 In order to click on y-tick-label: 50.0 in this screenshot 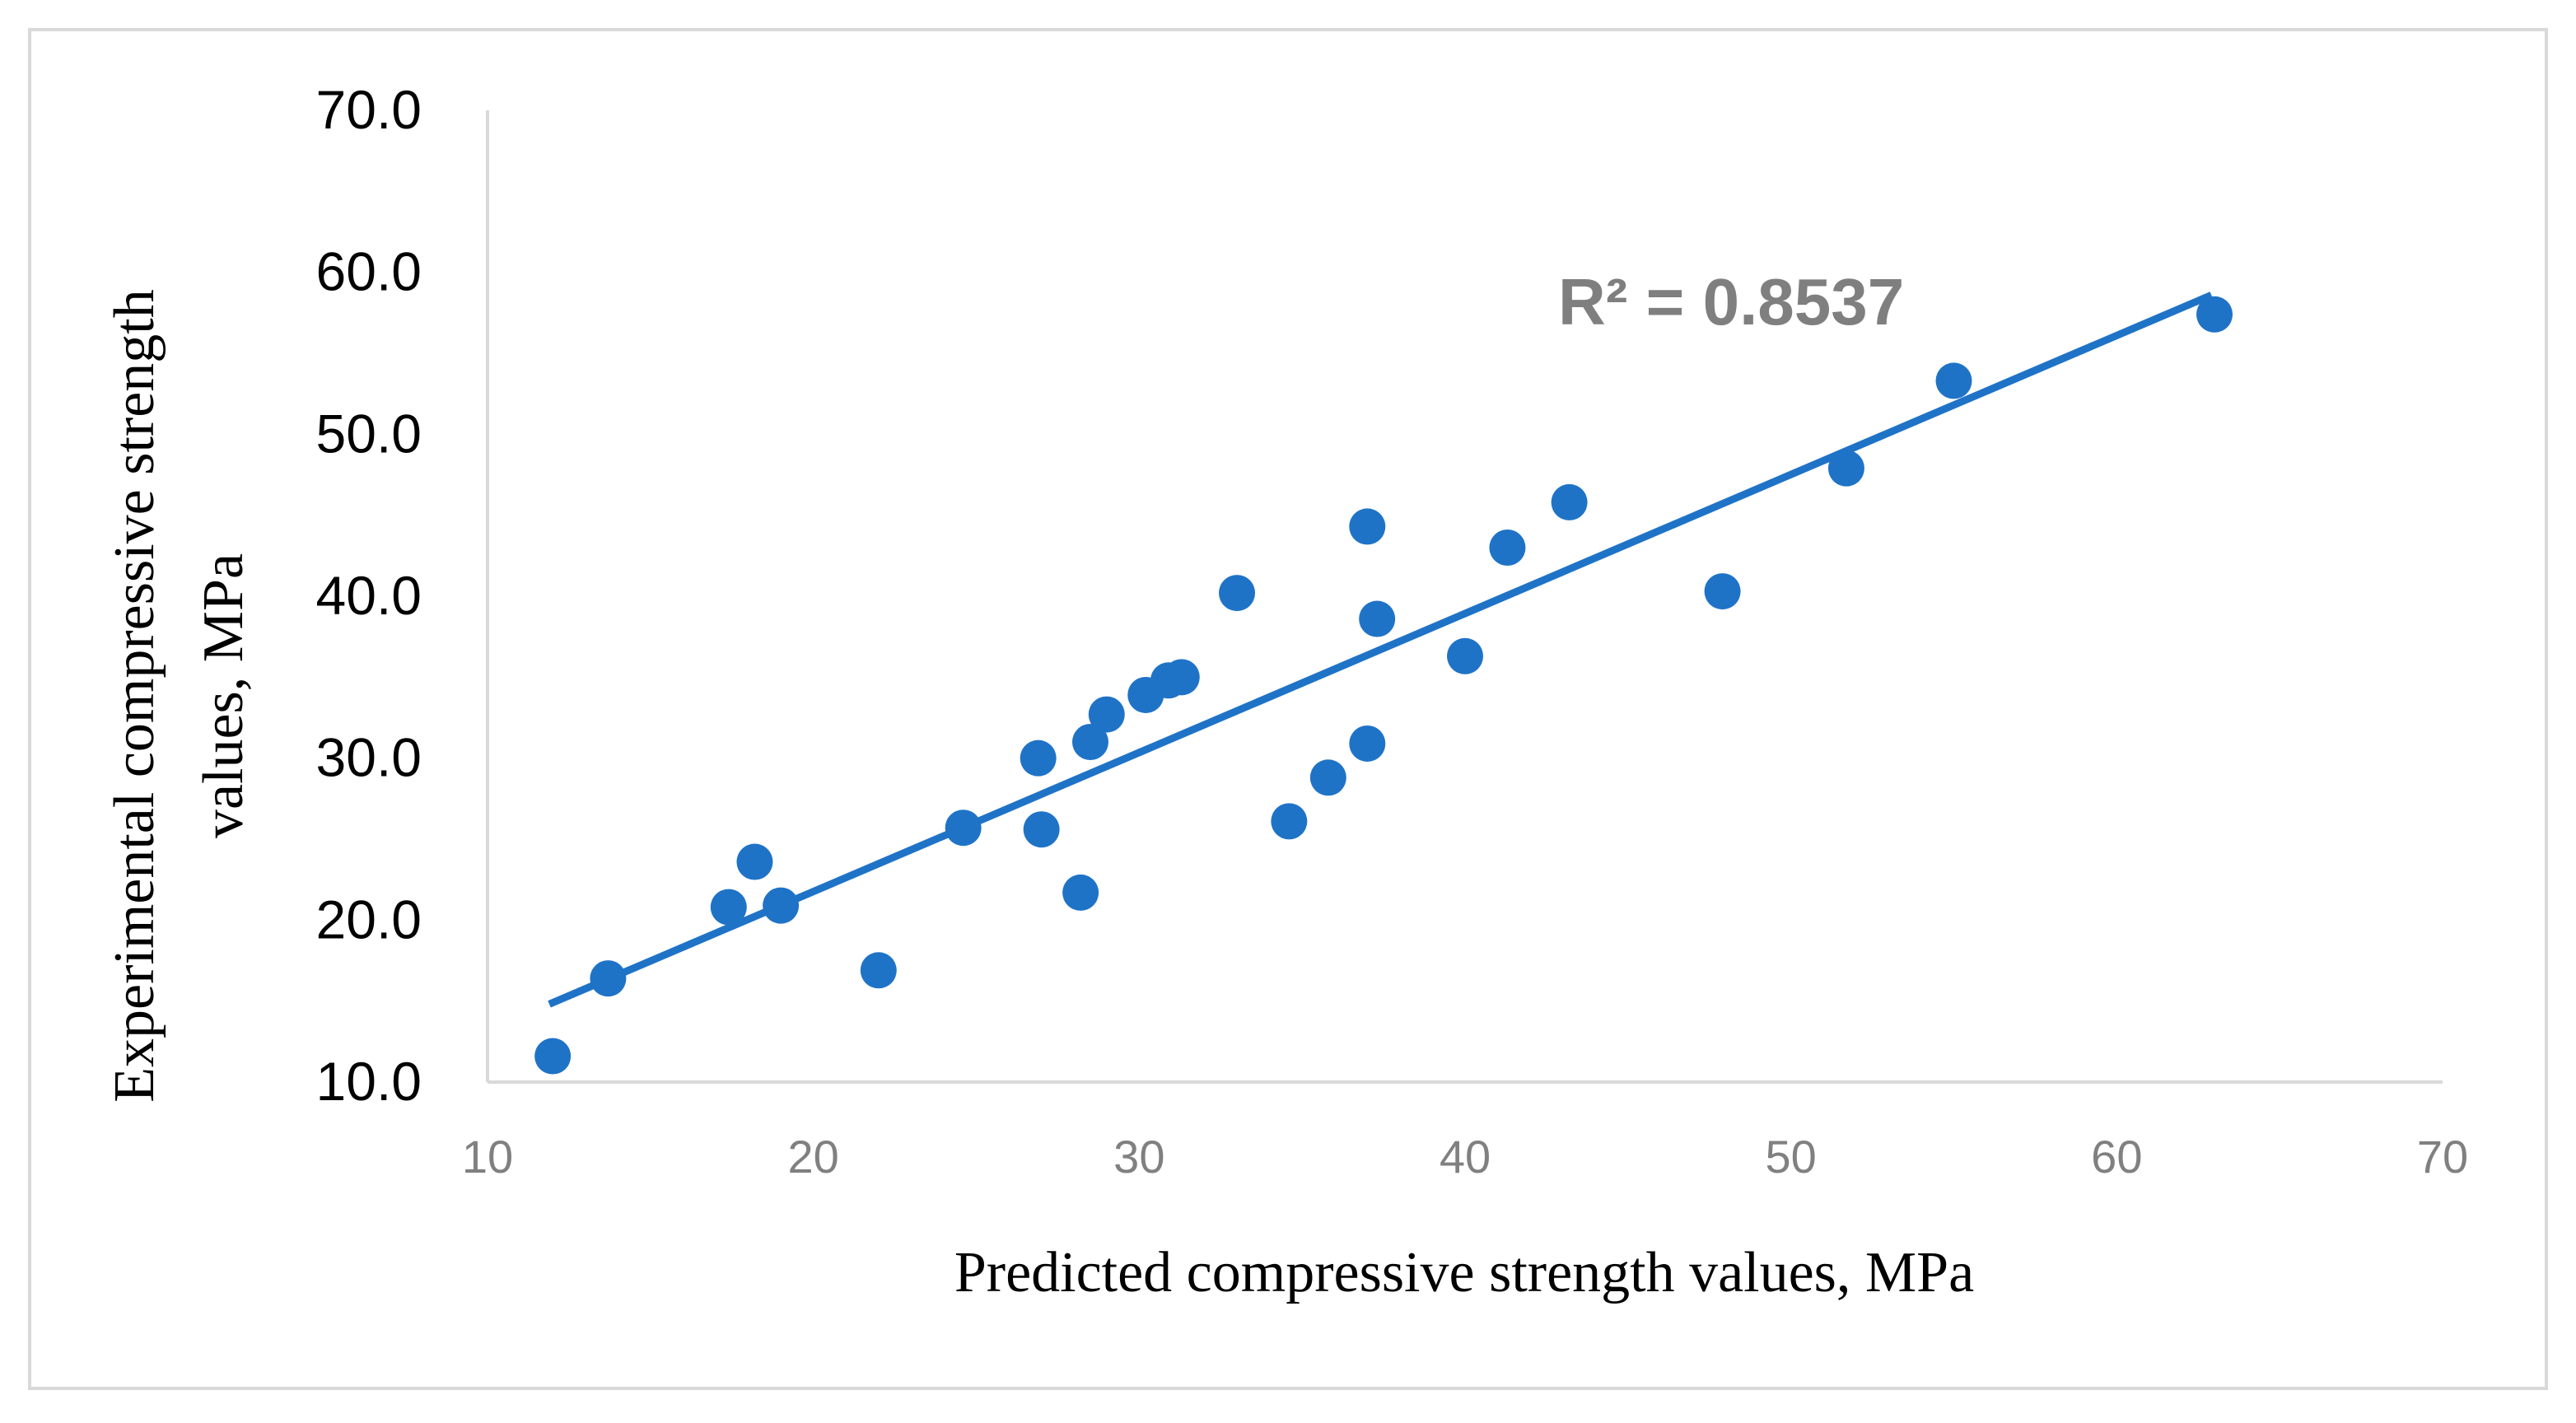, I will do `click(369, 434)`.